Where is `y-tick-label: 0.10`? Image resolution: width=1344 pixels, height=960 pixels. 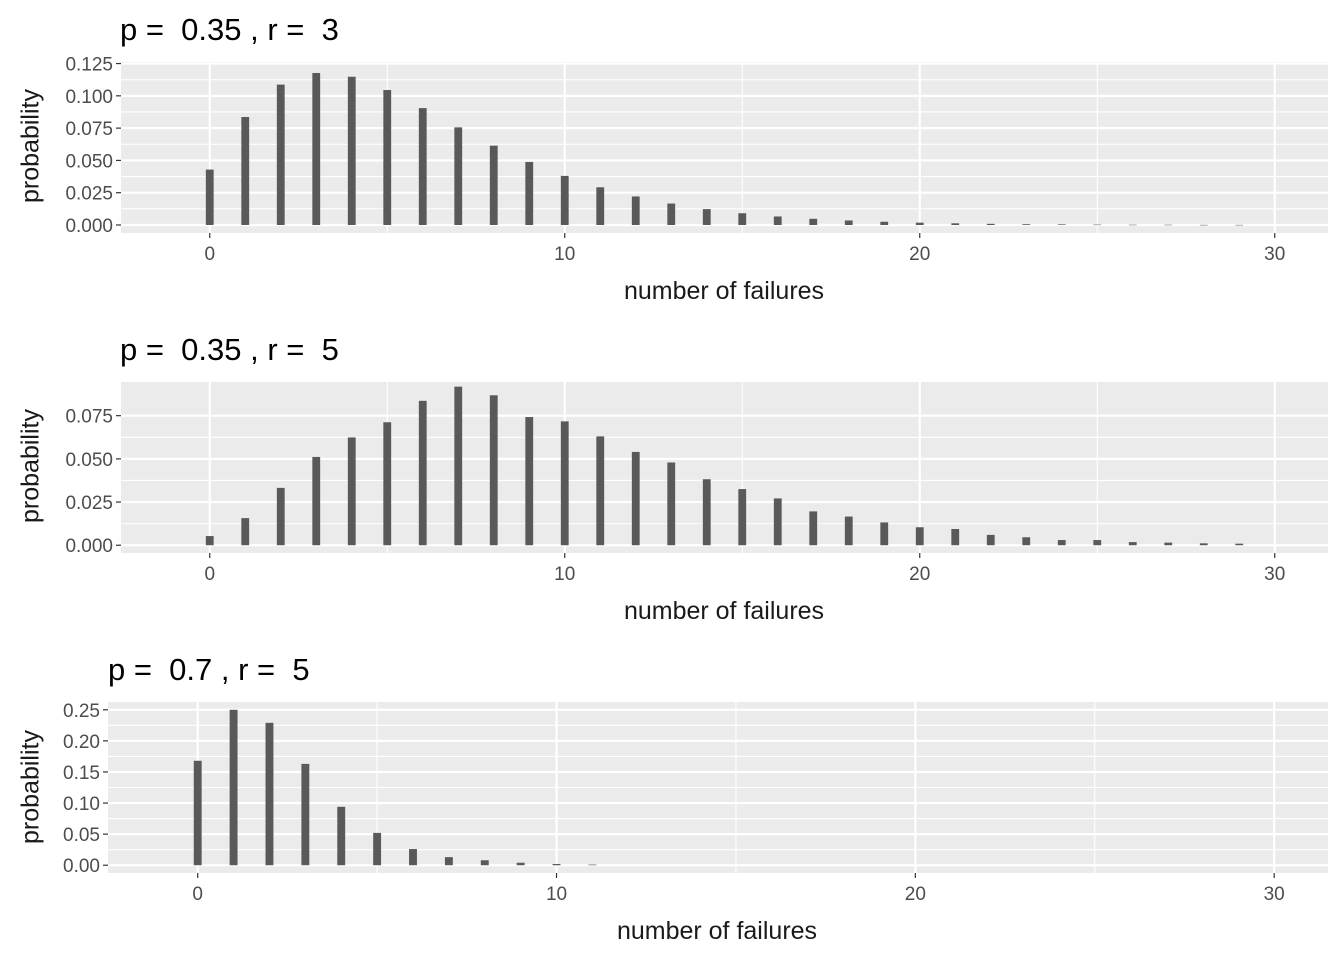 y-tick-label: 0.10 is located at coordinates (81, 804).